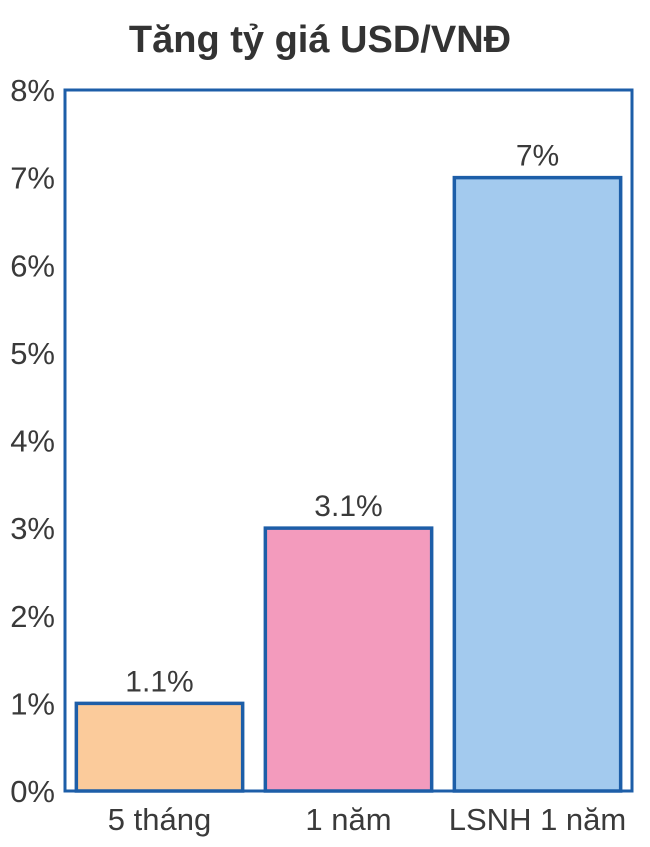 The height and width of the screenshot is (847, 650). Describe the element at coordinates (159, 681) in the screenshot. I see `bar-data-label: 1.1%` at that location.